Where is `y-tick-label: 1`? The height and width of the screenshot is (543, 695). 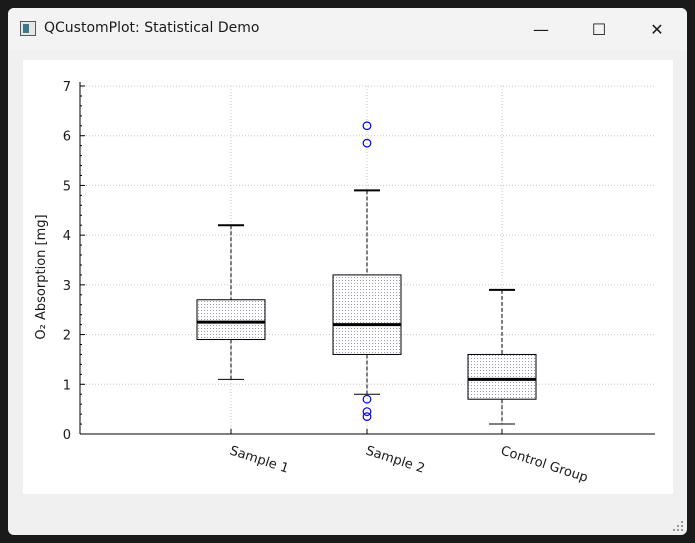 y-tick-label: 1 is located at coordinates (67, 385).